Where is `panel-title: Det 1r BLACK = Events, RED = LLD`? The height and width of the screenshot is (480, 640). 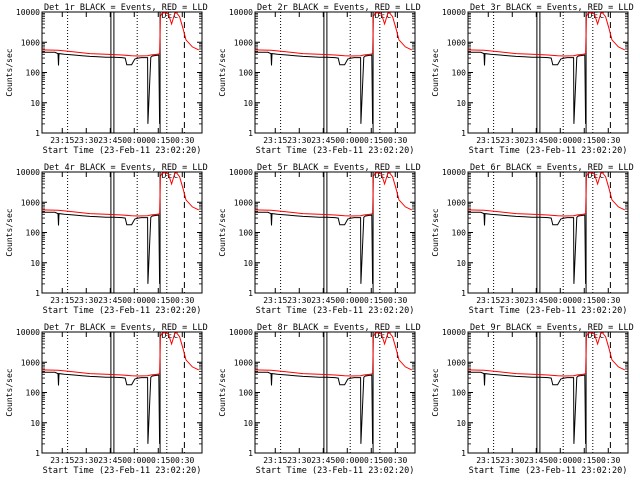 panel-title: Det 1r BLACK = Events, RED = LLD is located at coordinates (126, 8).